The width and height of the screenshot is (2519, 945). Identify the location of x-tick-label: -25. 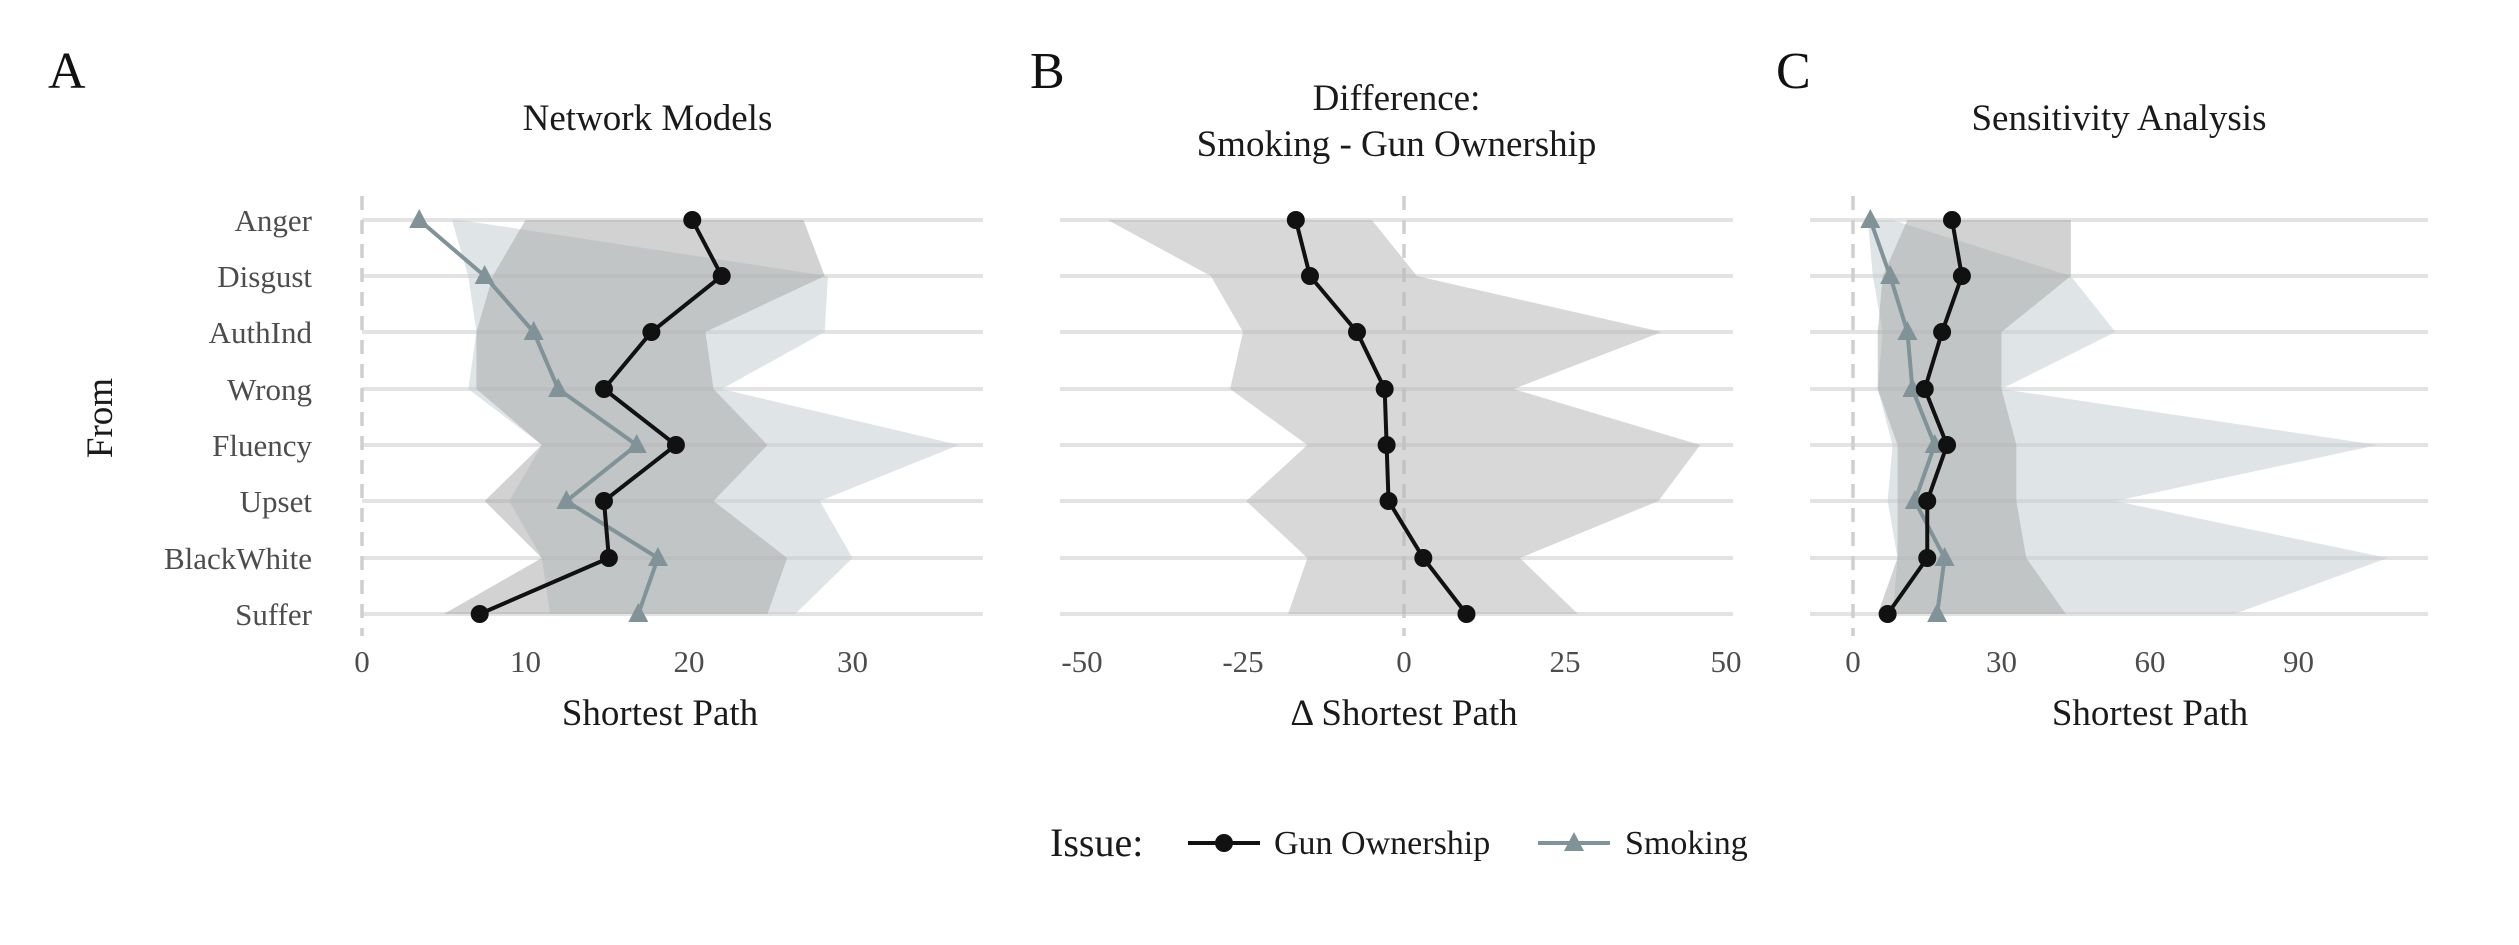
(1242, 661).